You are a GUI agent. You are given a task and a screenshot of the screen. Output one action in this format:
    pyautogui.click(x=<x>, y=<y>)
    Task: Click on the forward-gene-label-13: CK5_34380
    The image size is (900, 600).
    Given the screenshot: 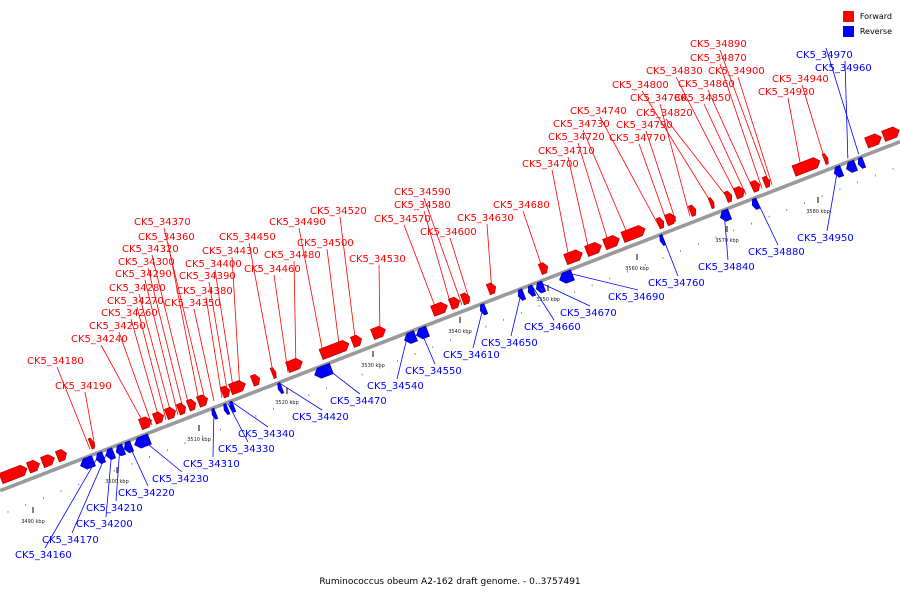 What is the action you would take?
    pyautogui.click(x=204, y=291)
    